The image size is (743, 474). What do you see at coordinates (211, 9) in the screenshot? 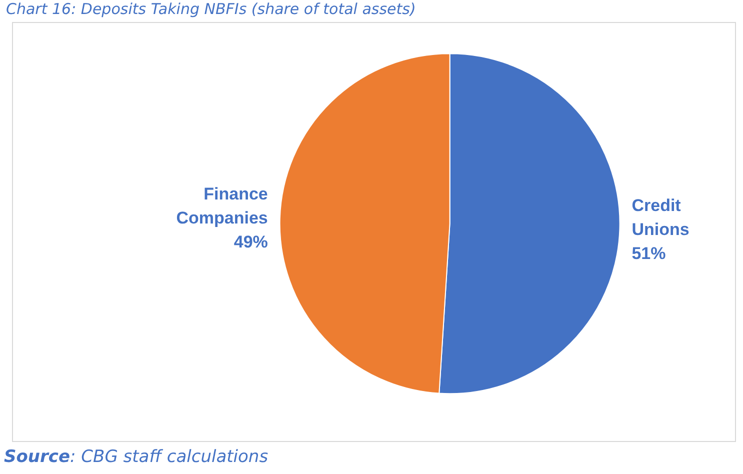
I see `chart-title: Chart 16: Deposits Taking NBFIs (share of total assets)` at bounding box center [211, 9].